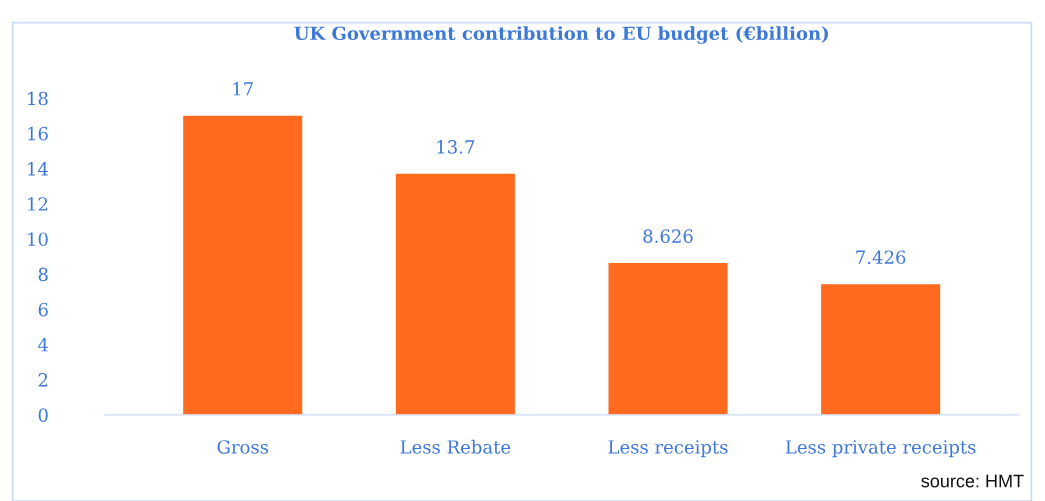  I want to click on y-tick-label: 6, so click(43, 309).